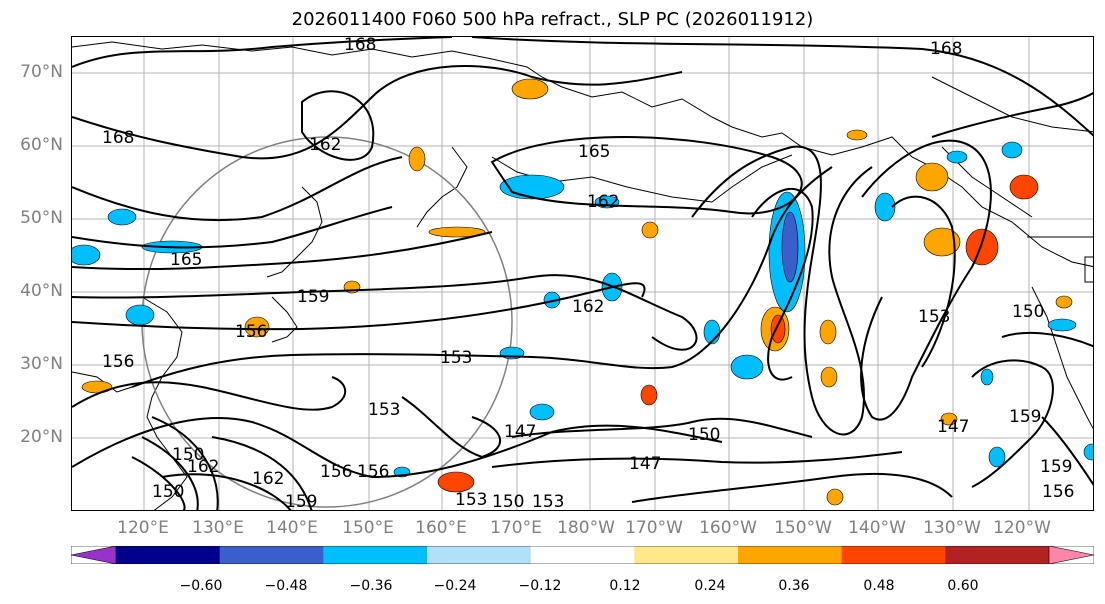 The height and width of the screenshot is (604, 1105). What do you see at coordinates (143, 528) in the screenshot?
I see `lon-label: 120°E` at bounding box center [143, 528].